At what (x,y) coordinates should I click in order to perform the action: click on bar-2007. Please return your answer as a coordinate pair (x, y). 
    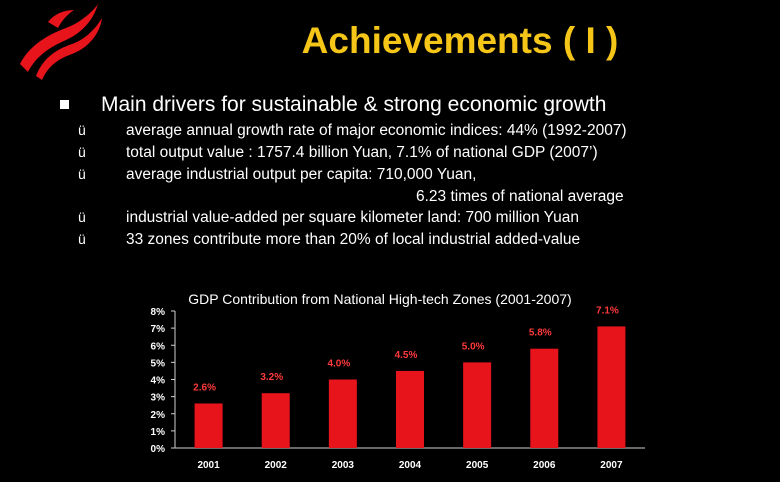
    Looking at the image, I should click on (611, 387).